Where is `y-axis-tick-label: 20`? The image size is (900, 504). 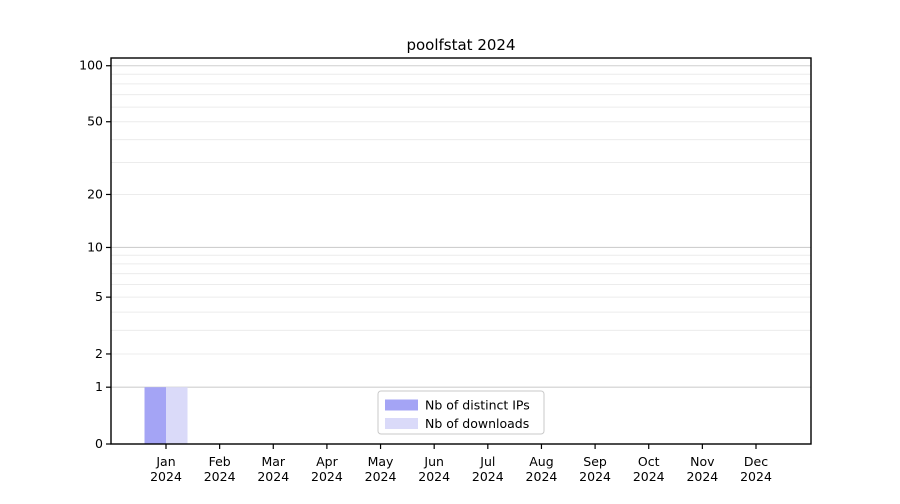
y-axis-tick-label: 20 is located at coordinates (95, 193).